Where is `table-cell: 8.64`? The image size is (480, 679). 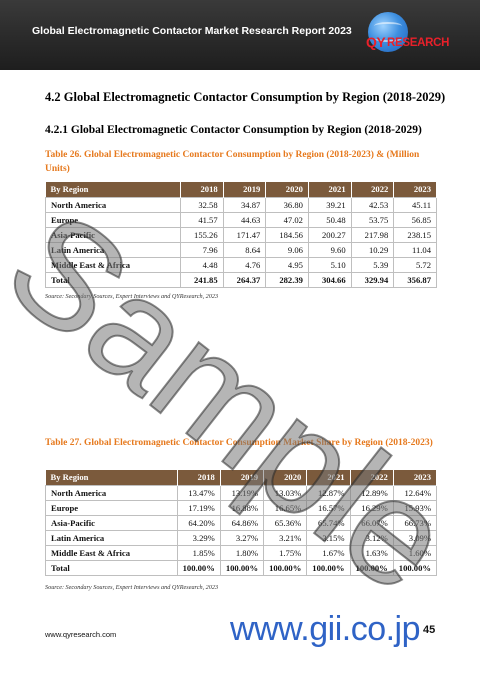 table-cell: 8.64 is located at coordinates (244, 249).